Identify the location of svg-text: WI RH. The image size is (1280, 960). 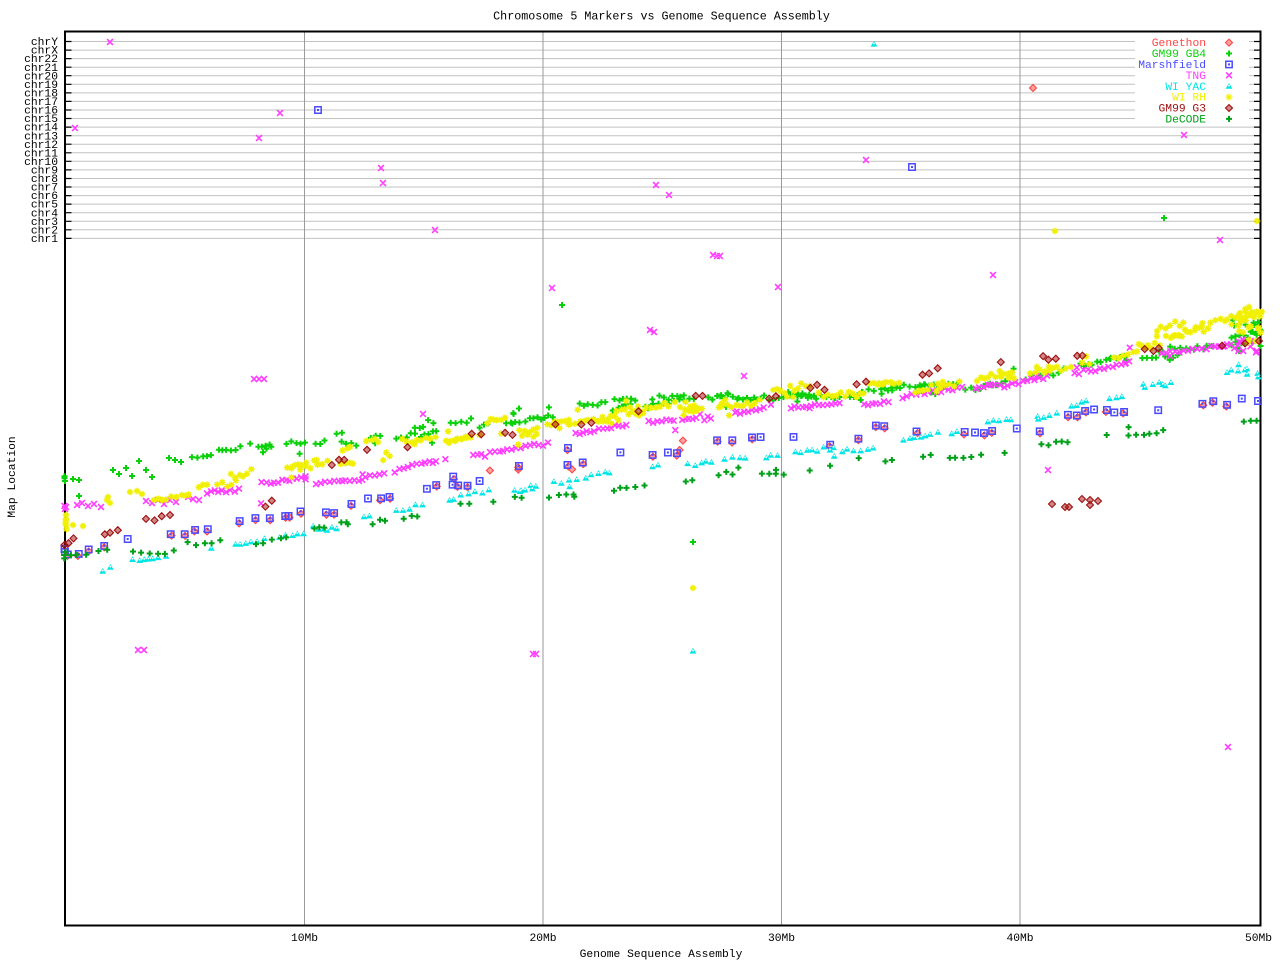
(1189, 99).